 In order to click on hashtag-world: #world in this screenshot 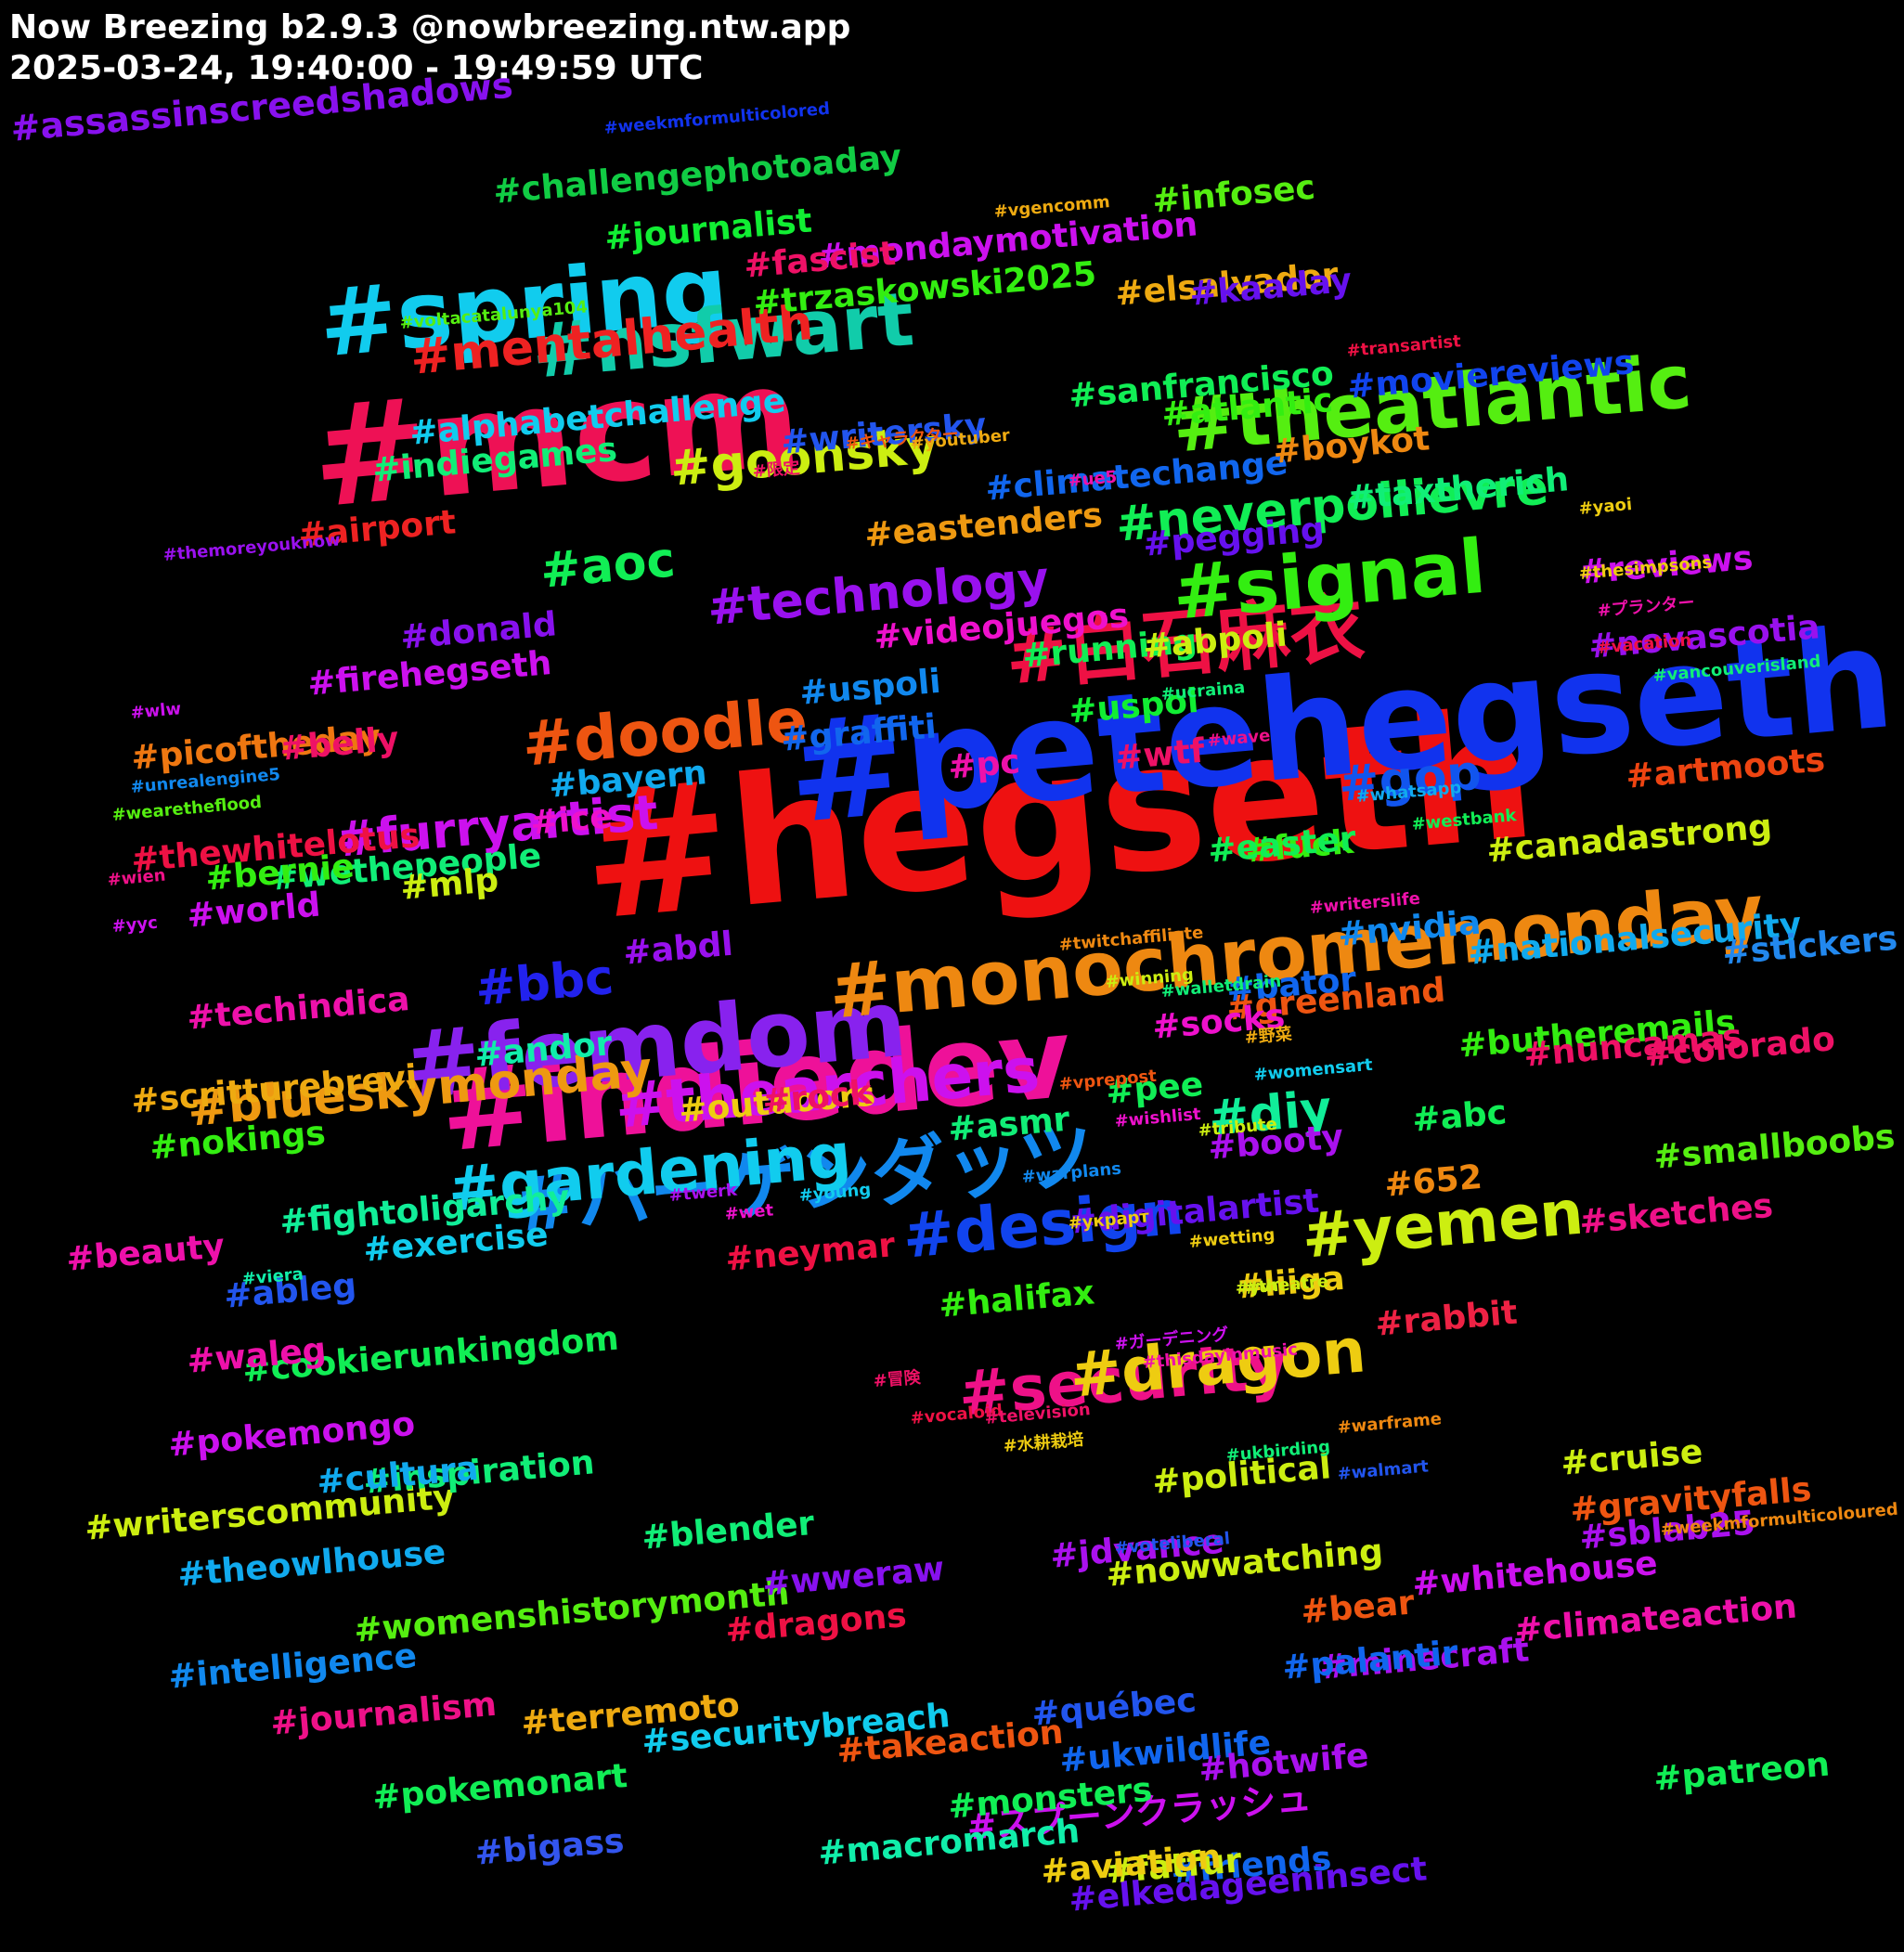, I will do `click(253, 911)`.